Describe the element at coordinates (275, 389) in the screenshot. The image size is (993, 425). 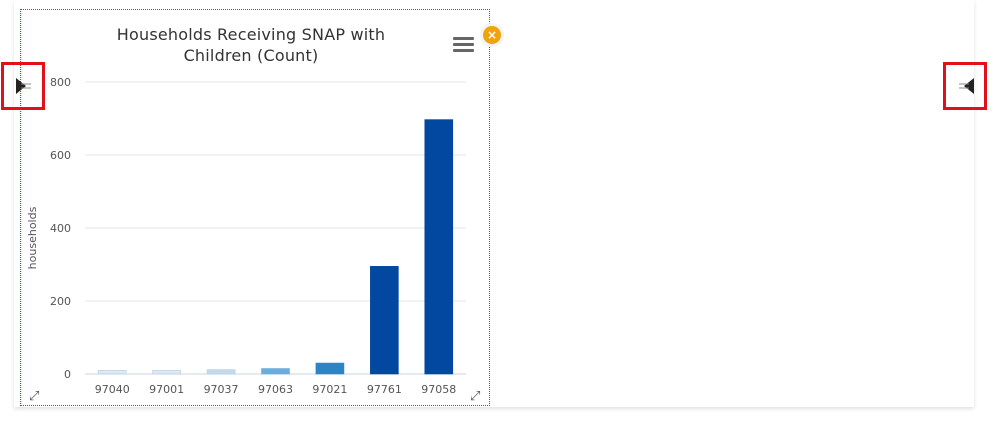
I see `x-tick-label: 97063` at that location.